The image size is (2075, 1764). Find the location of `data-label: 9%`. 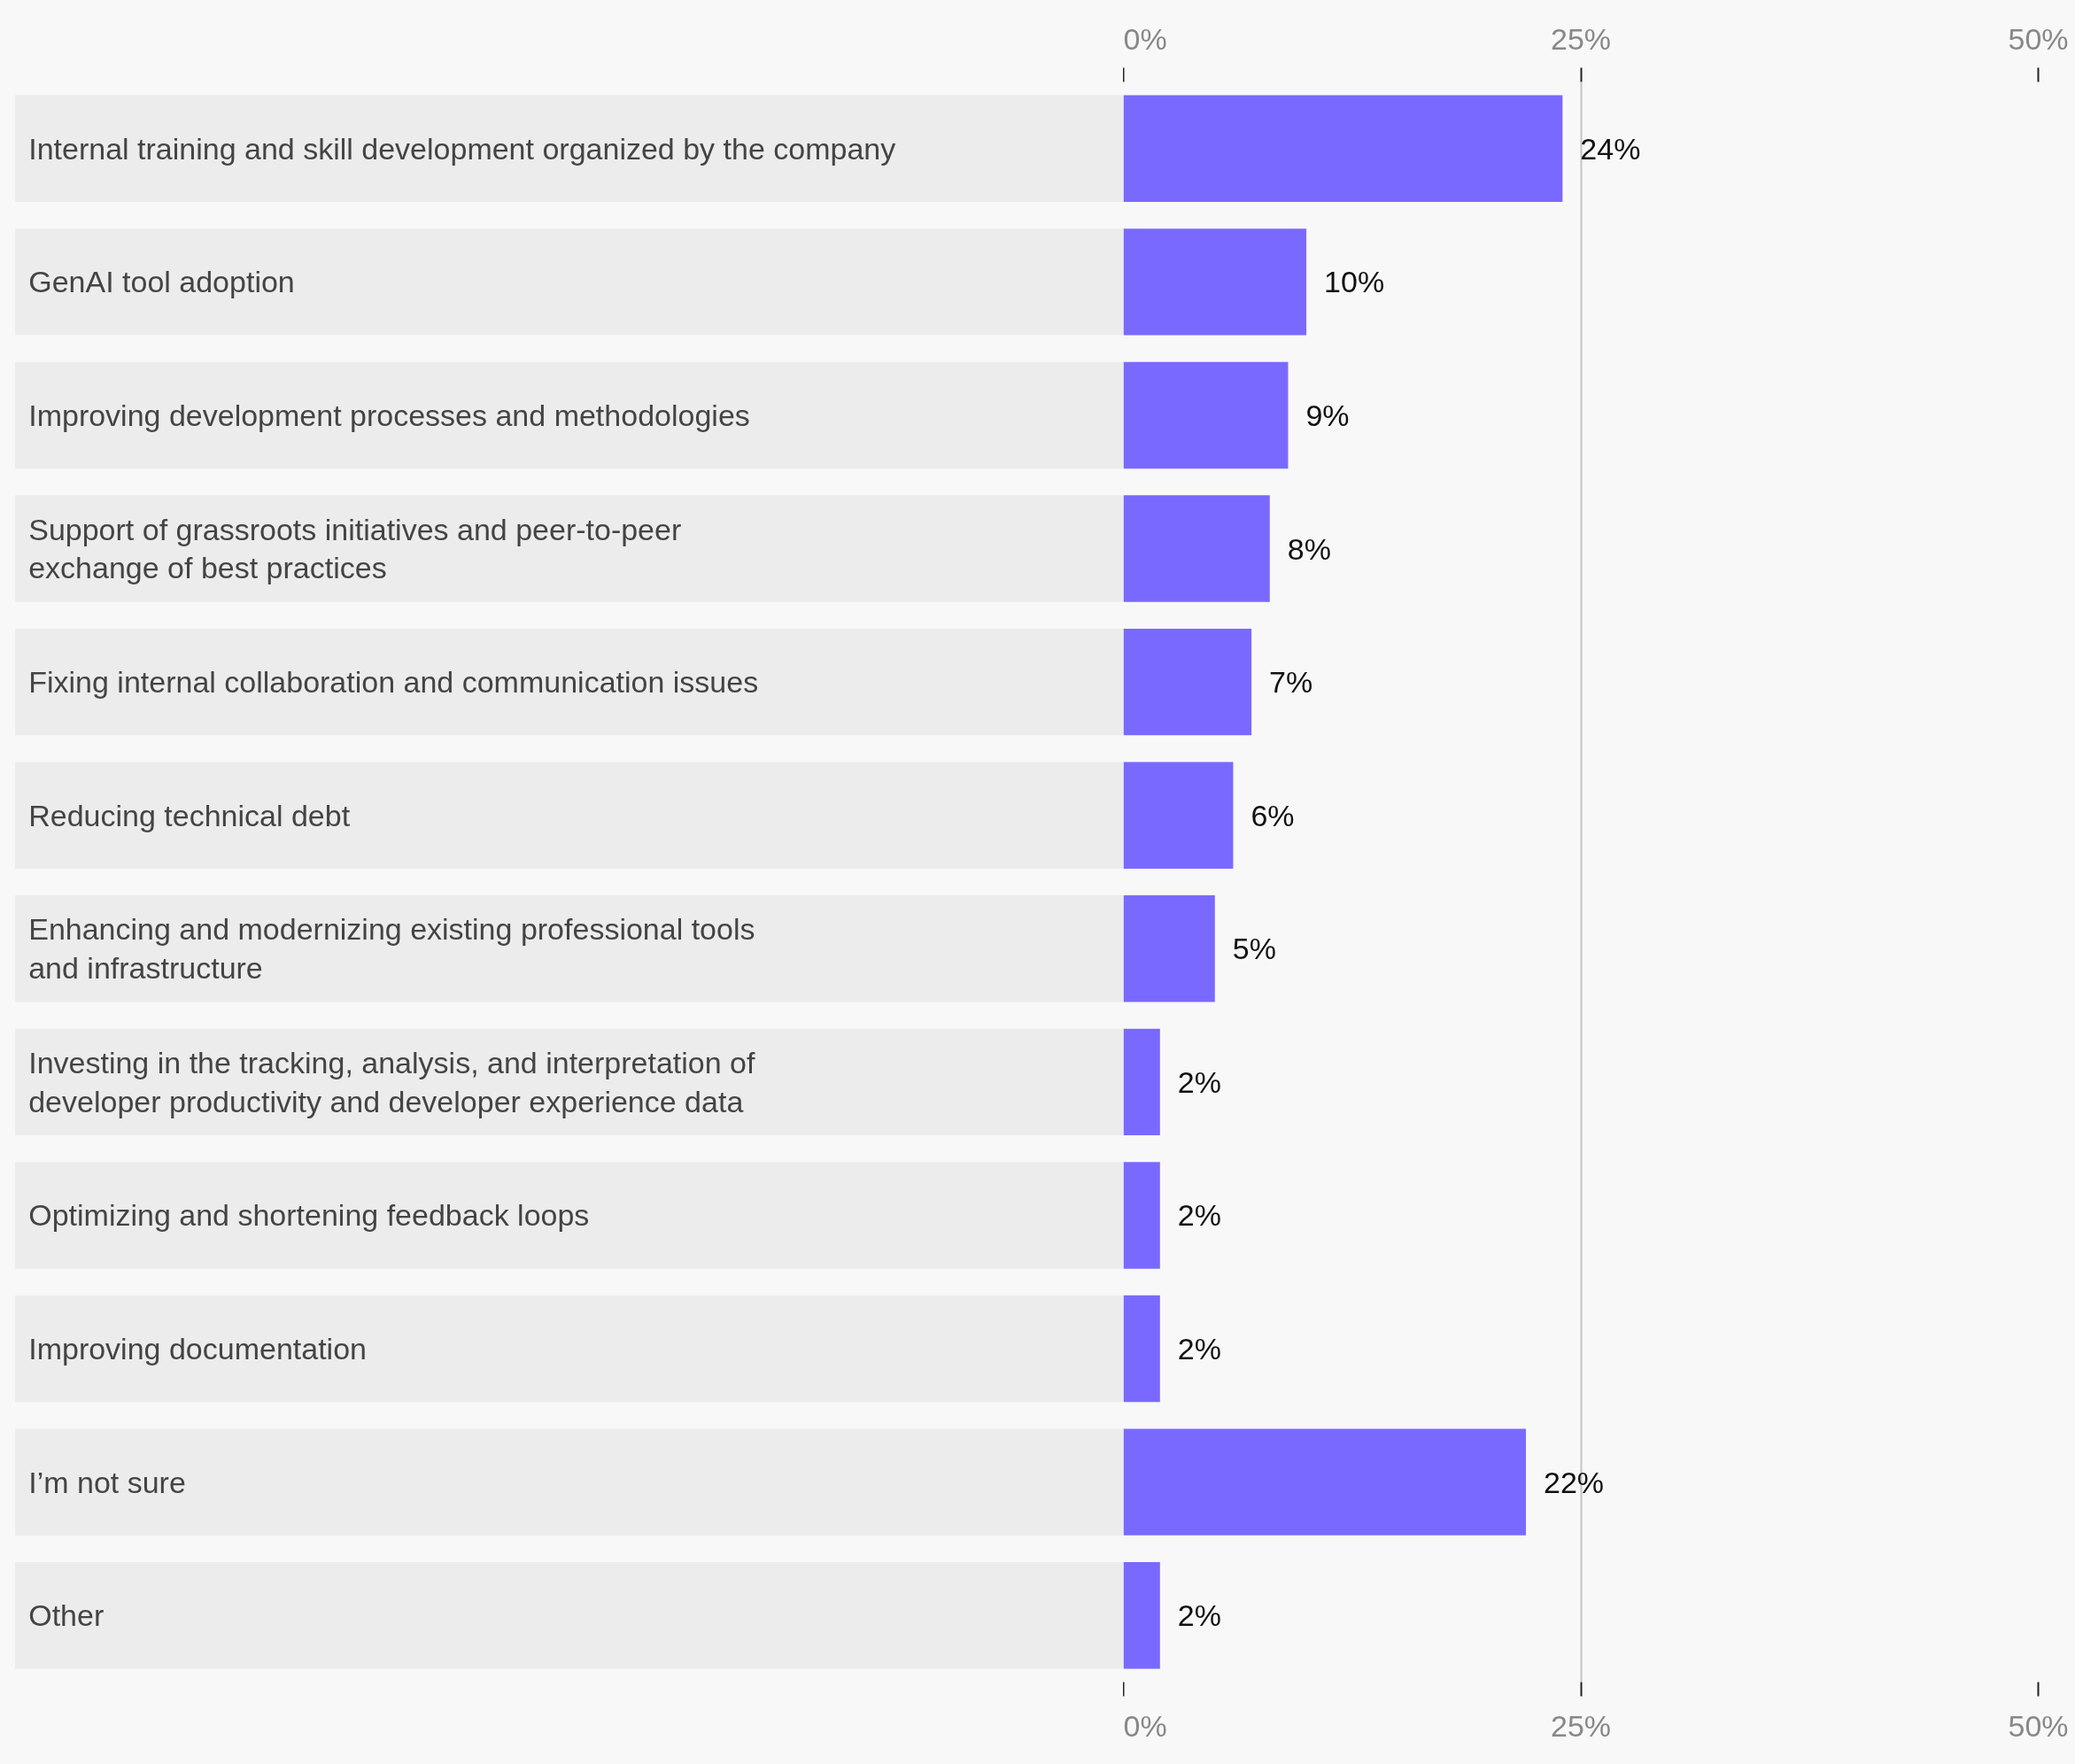

data-label: 9% is located at coordinates (1327, 415).